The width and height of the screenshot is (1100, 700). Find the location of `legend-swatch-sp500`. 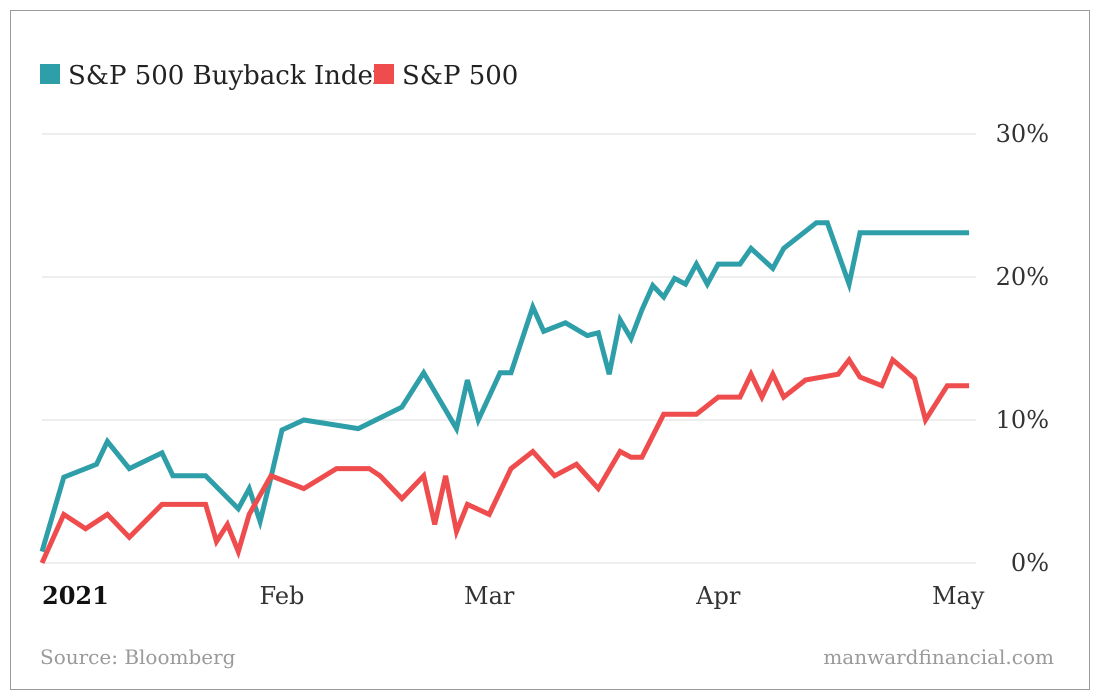

legend-swatch-sp500 is located at coordinates (384, 74).